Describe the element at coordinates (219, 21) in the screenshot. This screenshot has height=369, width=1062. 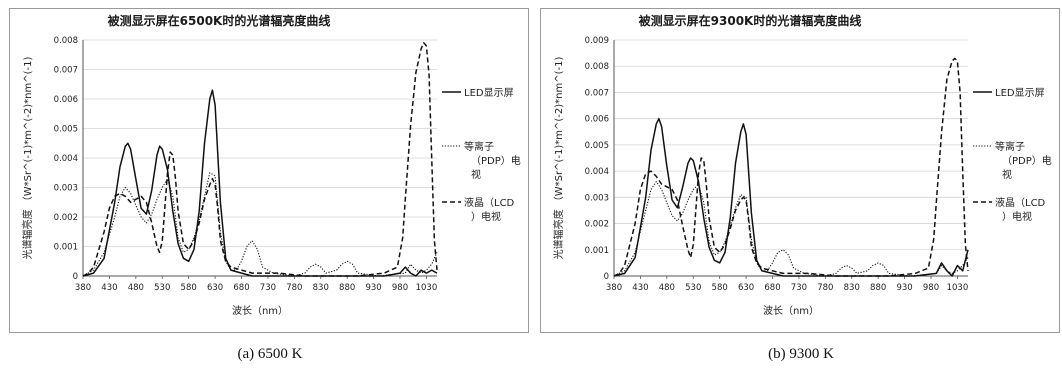
I see `chart-title: 被测显示屏在6500K时的光谱辐亮度曲线` at that location.